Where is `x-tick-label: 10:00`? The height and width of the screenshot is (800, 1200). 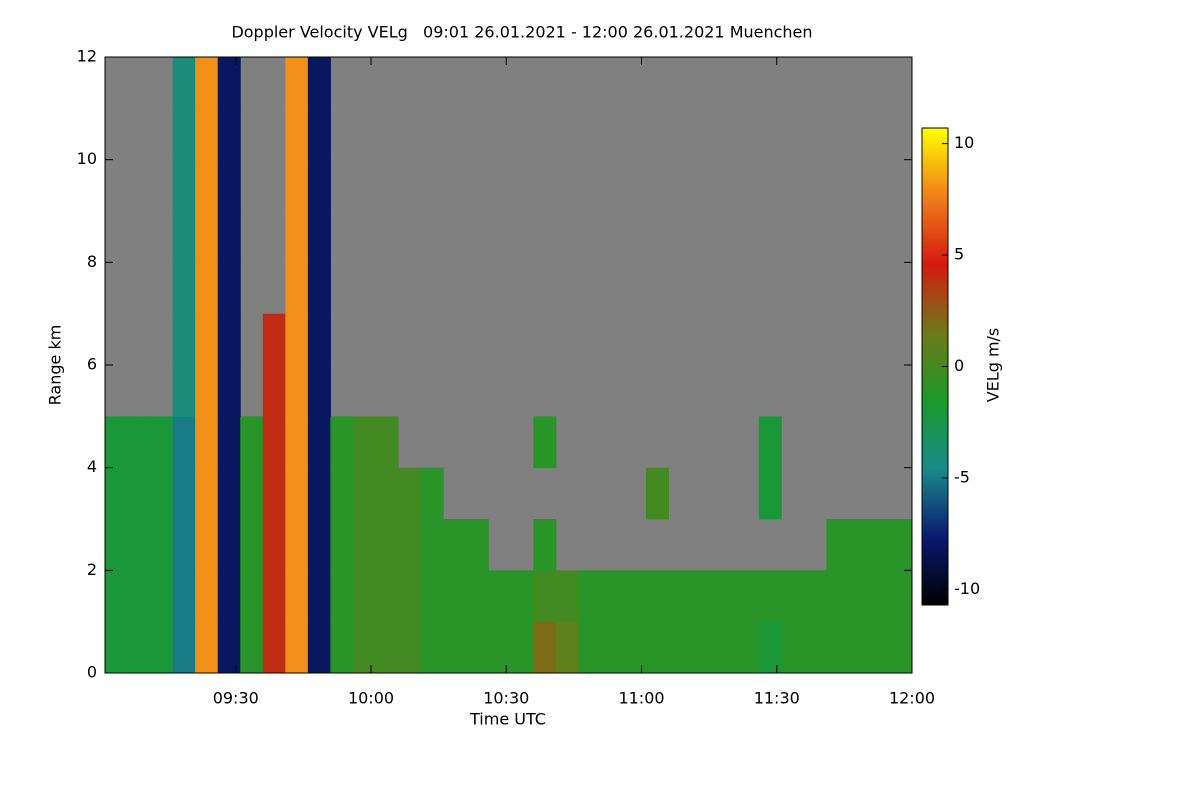 x-tick-label: 10:00 is located at coordinates (371, 698).